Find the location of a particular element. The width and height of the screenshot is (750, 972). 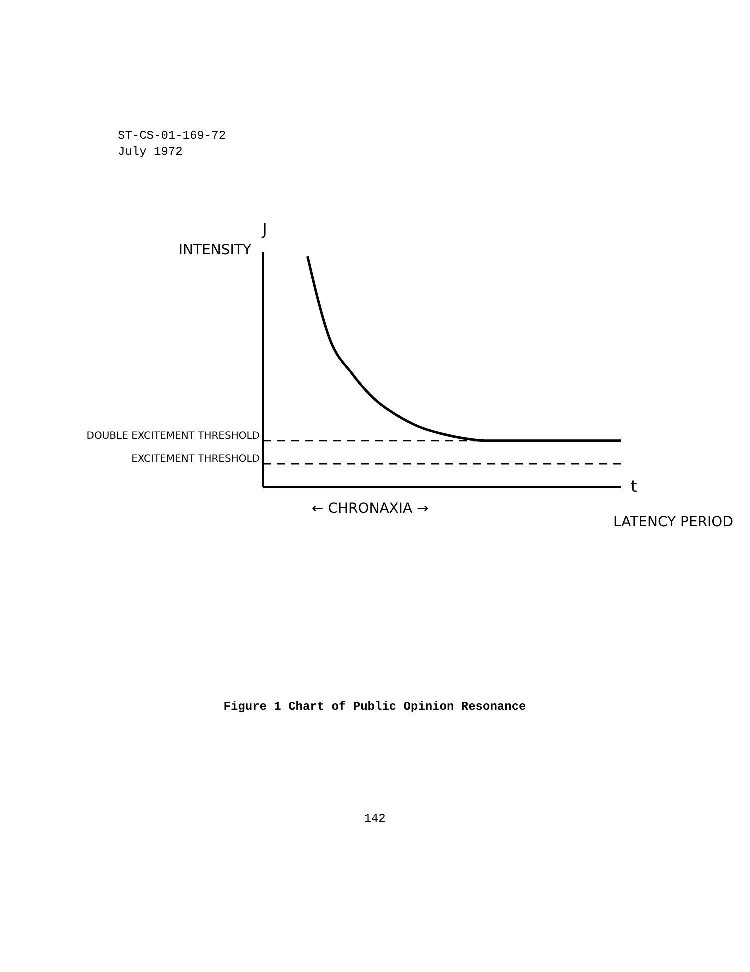

y-axis-title: INTENSITY is located at coordinates (215, 250).